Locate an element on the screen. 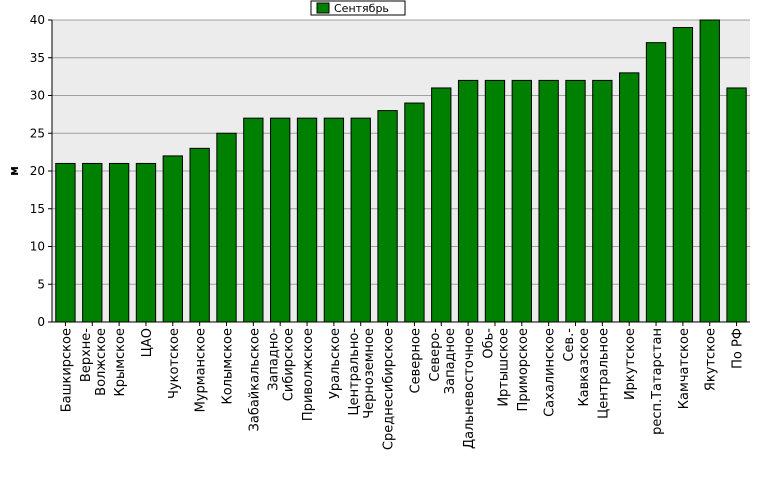 Image resolution: width=777 pixels, height=479 pixels. x-category-label: Сахалинское is located at coordinates (550, 372).